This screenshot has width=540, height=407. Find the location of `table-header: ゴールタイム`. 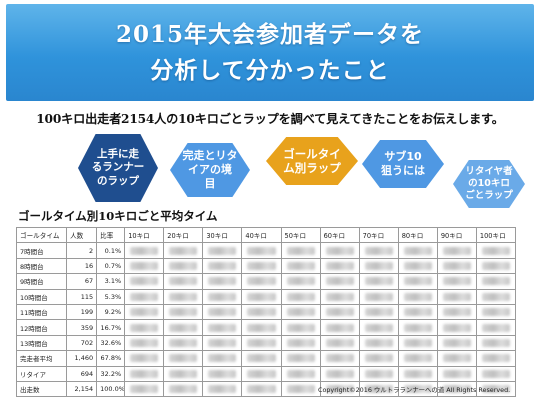

table-header: ゴールタイム is located at coordinates (41, 235).